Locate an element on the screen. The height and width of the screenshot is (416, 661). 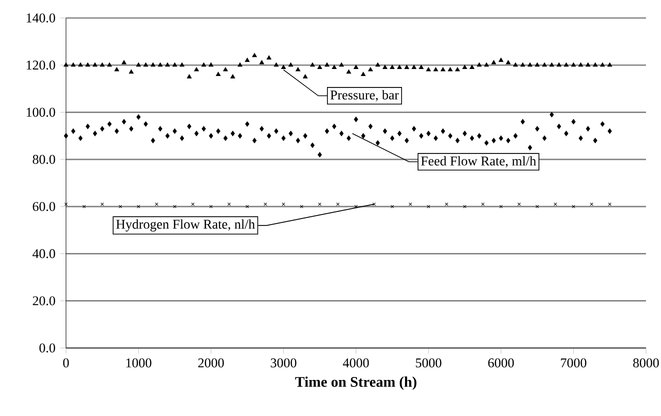
x-tick-label: 0 is located at coordinates (66, 363).